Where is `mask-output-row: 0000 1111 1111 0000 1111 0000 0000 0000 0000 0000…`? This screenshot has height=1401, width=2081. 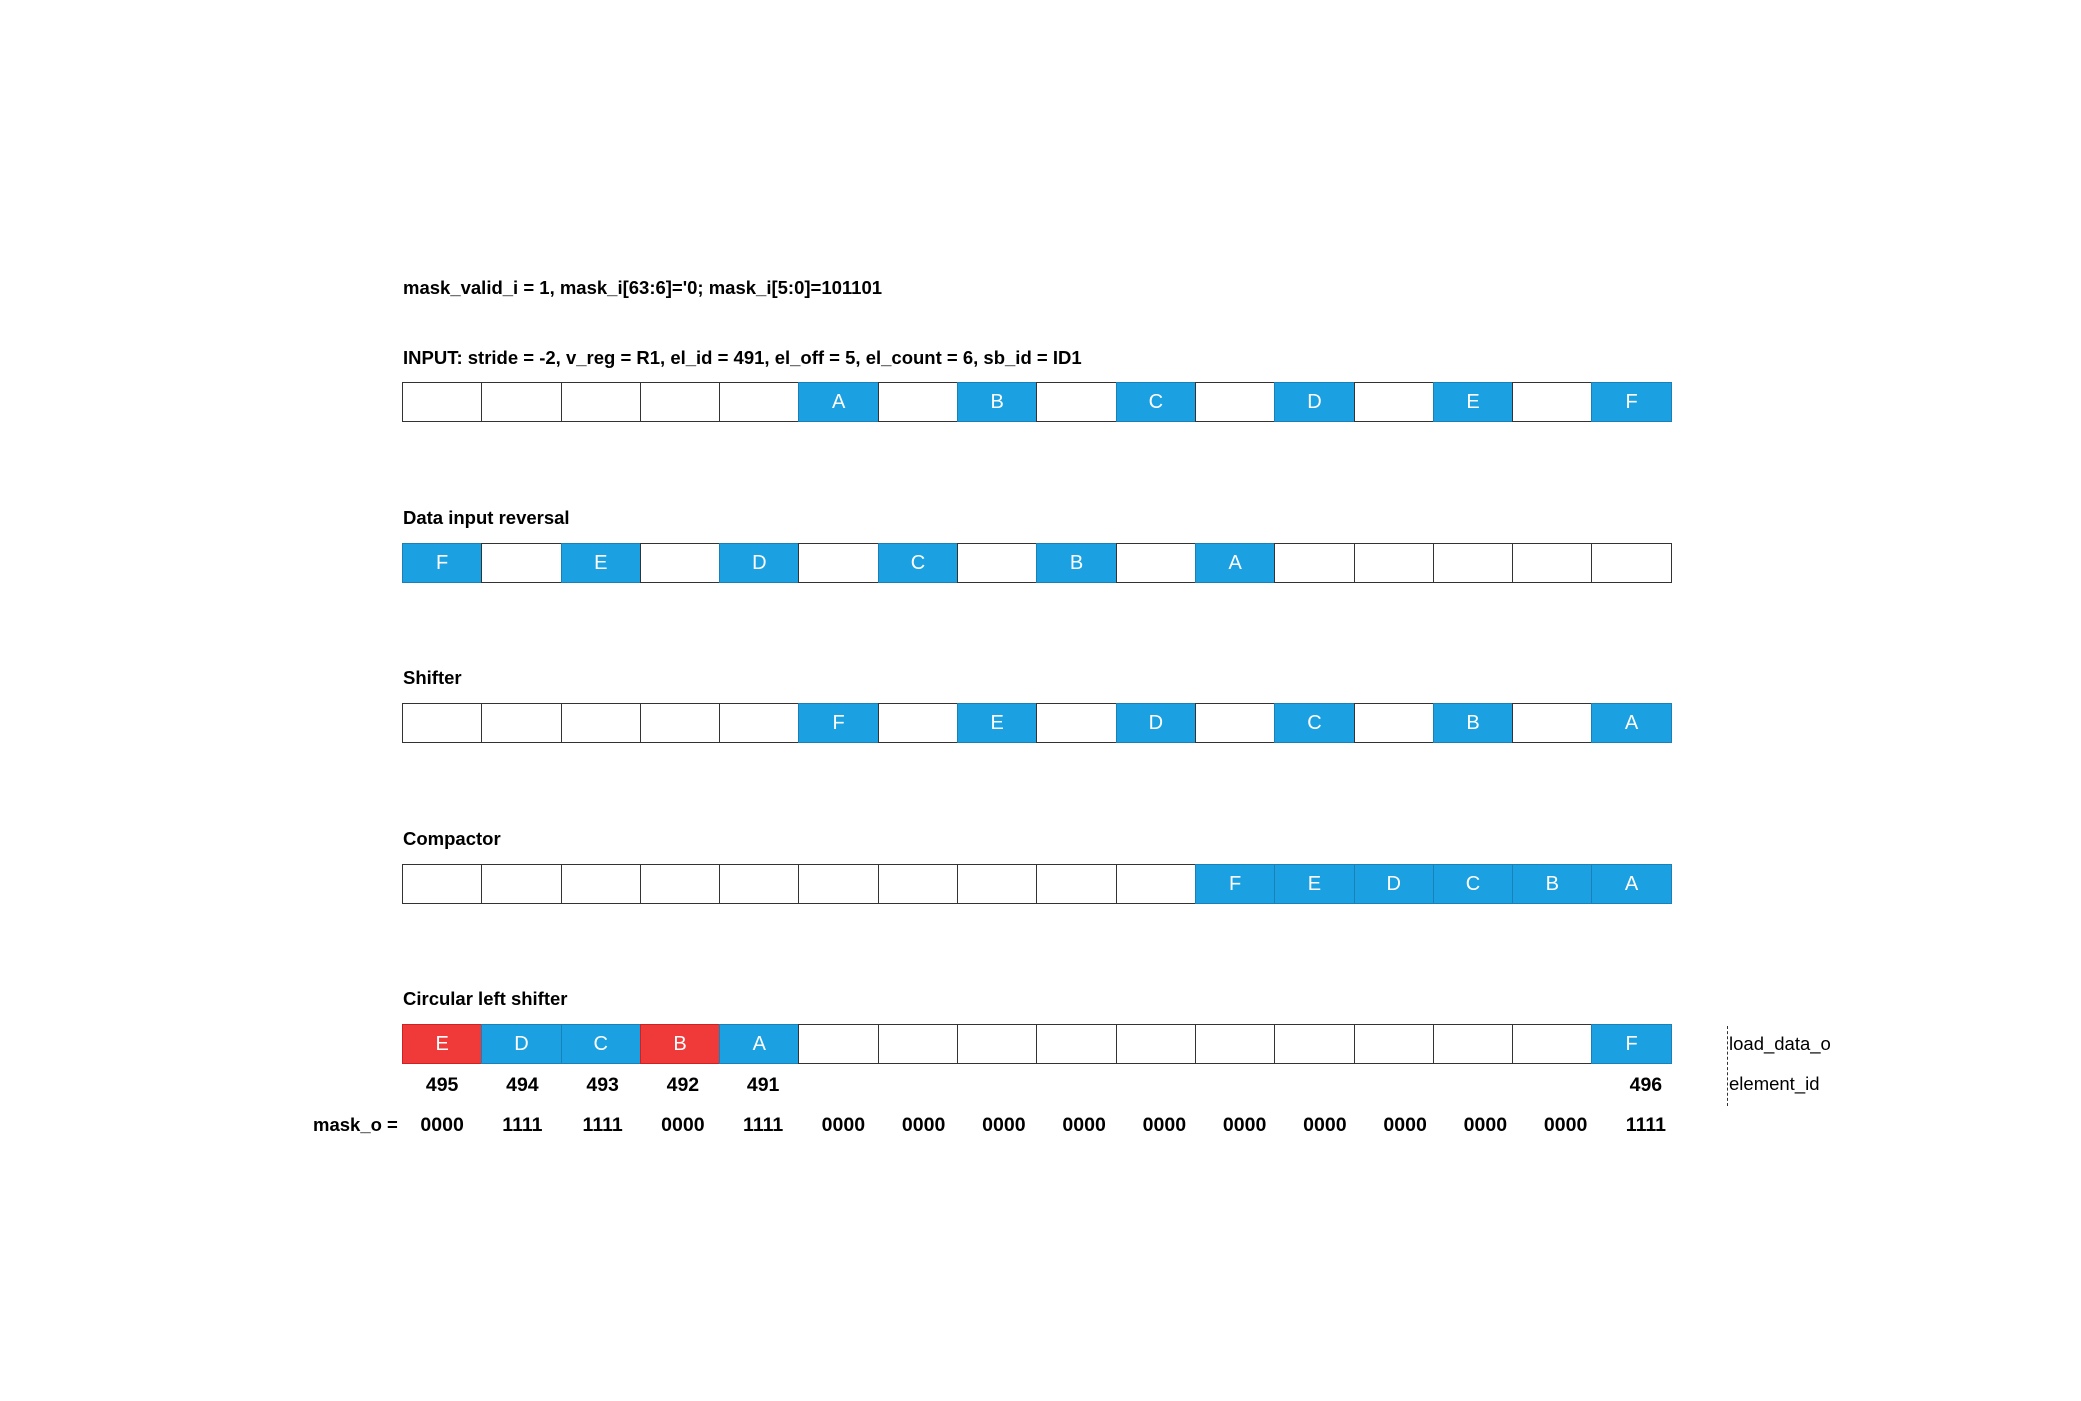
mask-output-row: 0000 1111 1111 0000 1111 0000 0000 0000 0000 0000… is located at coordinates (1044, 1125).